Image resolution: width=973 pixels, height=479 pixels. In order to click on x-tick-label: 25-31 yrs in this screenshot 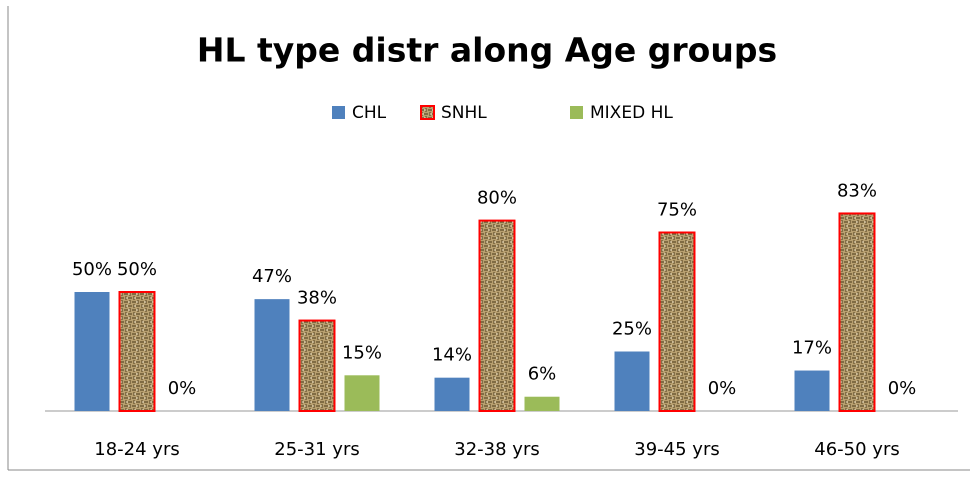, I will do `click(316, 449)`.